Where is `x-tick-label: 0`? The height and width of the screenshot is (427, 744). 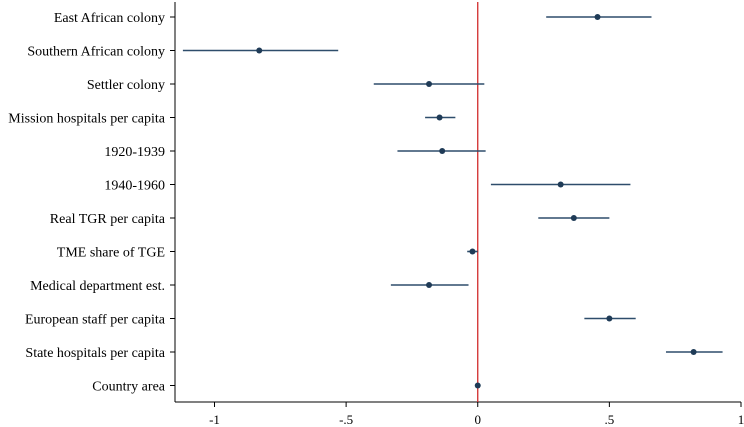
x-tick-label: 0 is located at coordinates (477, 419).